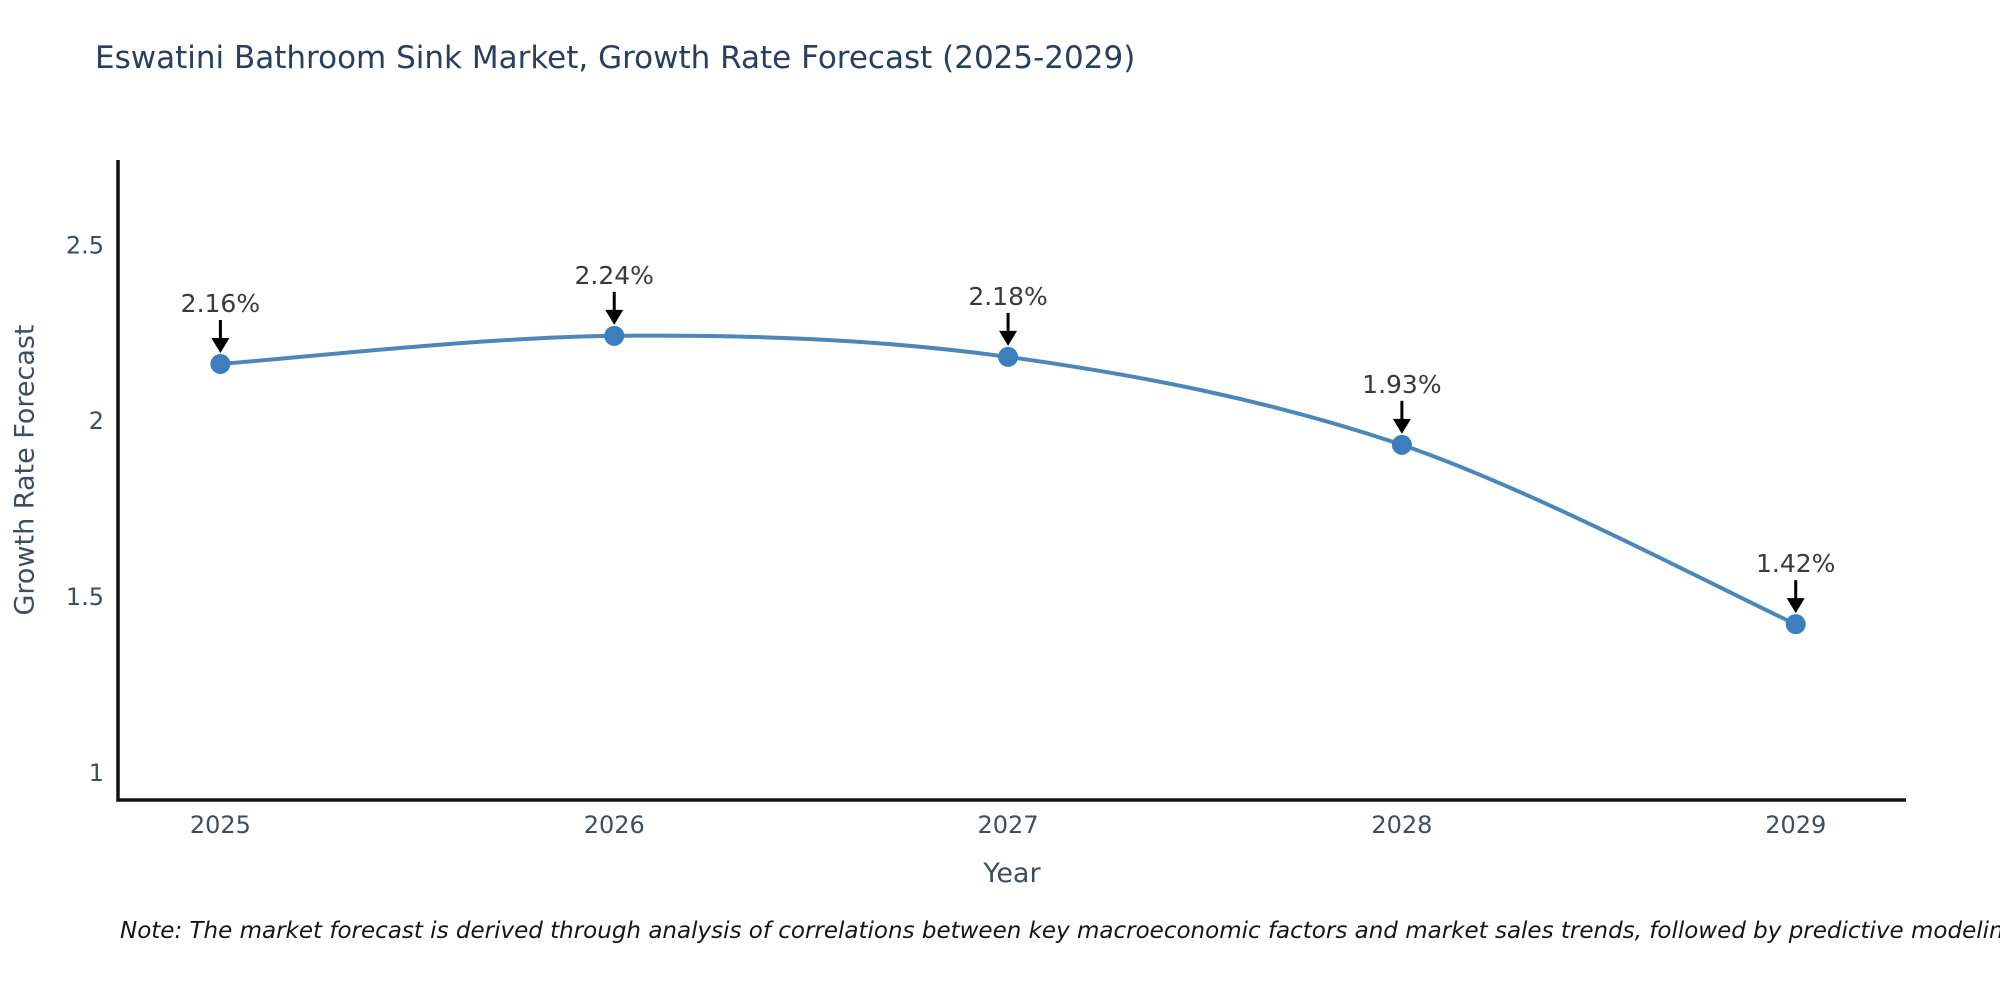 The width and height of the screenshot is (2000, 1000). Describe the element at coordinates (1401, 825) in the screenshot. I see `x-tick-label: 2028` at that location.